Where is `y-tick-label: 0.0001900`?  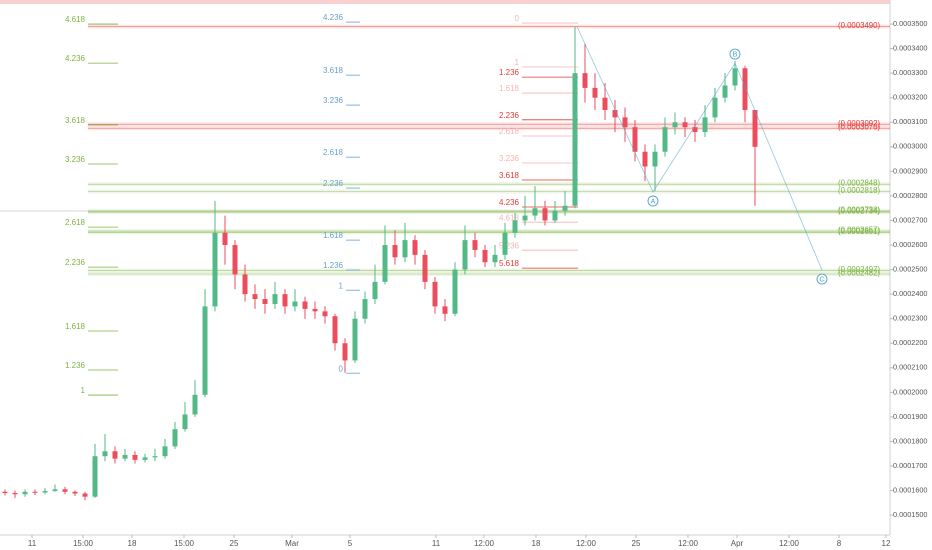
y-tick-label: 0.0001900 is located at coordinates (910, 416).